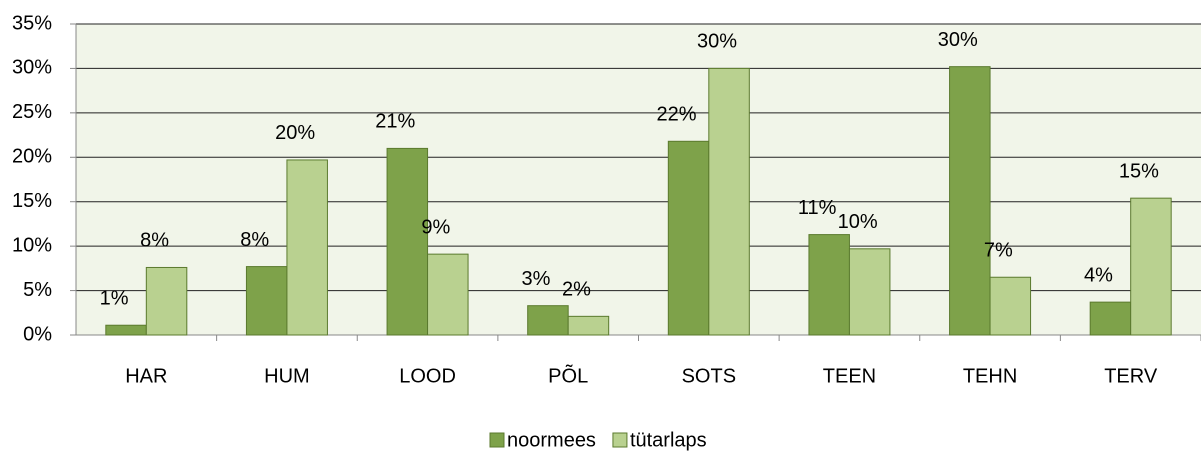 This screenshot has height=453, width=1201. I want to click on legend-label: tütarlaps, so click(668, 440).